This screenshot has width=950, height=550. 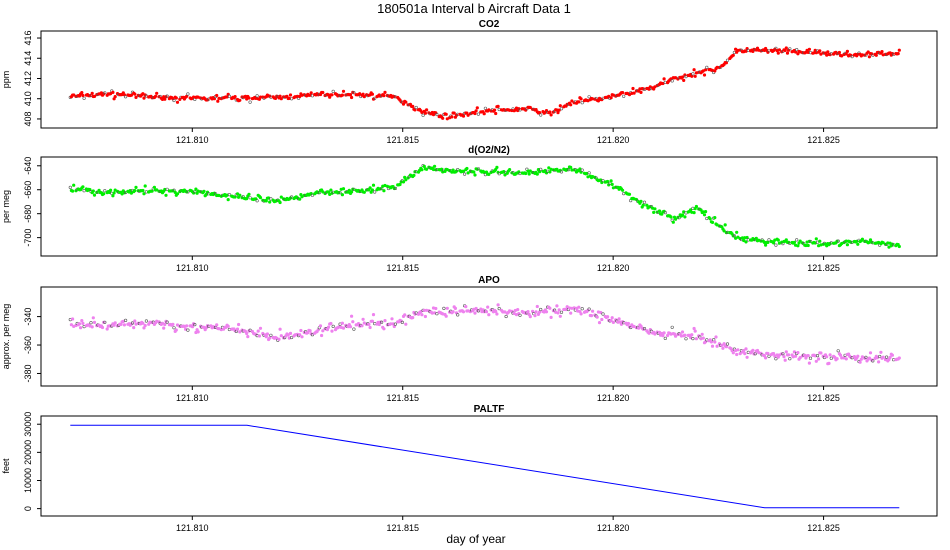 What do you see at coordinates (489, 150) in the screenshot?
I see `panel-title: d(O2/N2)` at bounding box center [489, 150].